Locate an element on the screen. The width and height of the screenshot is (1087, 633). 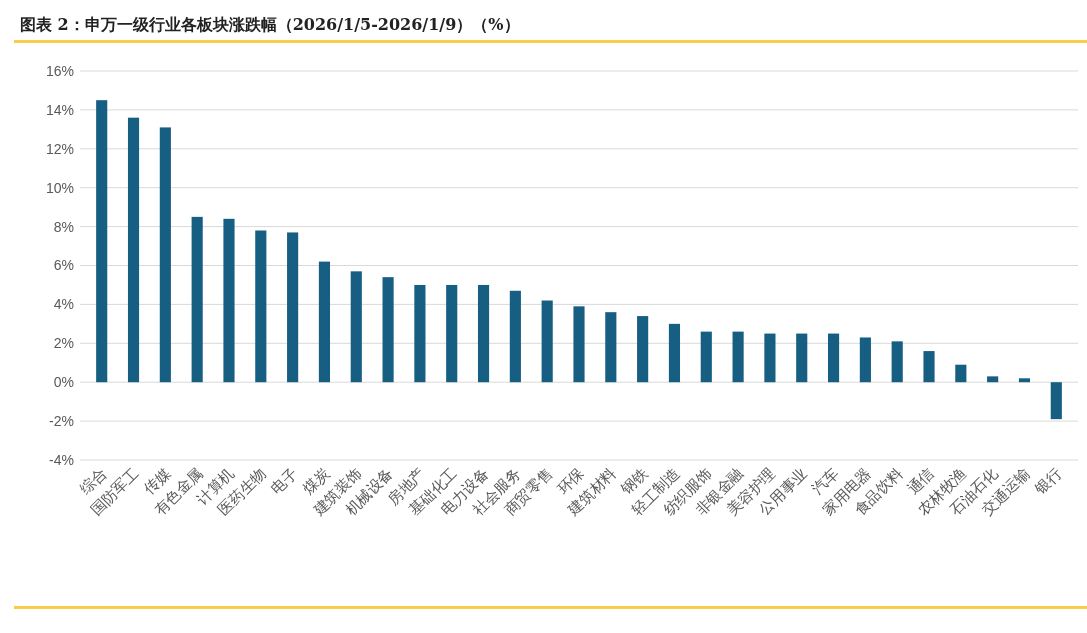
y-tick-label: 12% is located at coordinates (59, 148).